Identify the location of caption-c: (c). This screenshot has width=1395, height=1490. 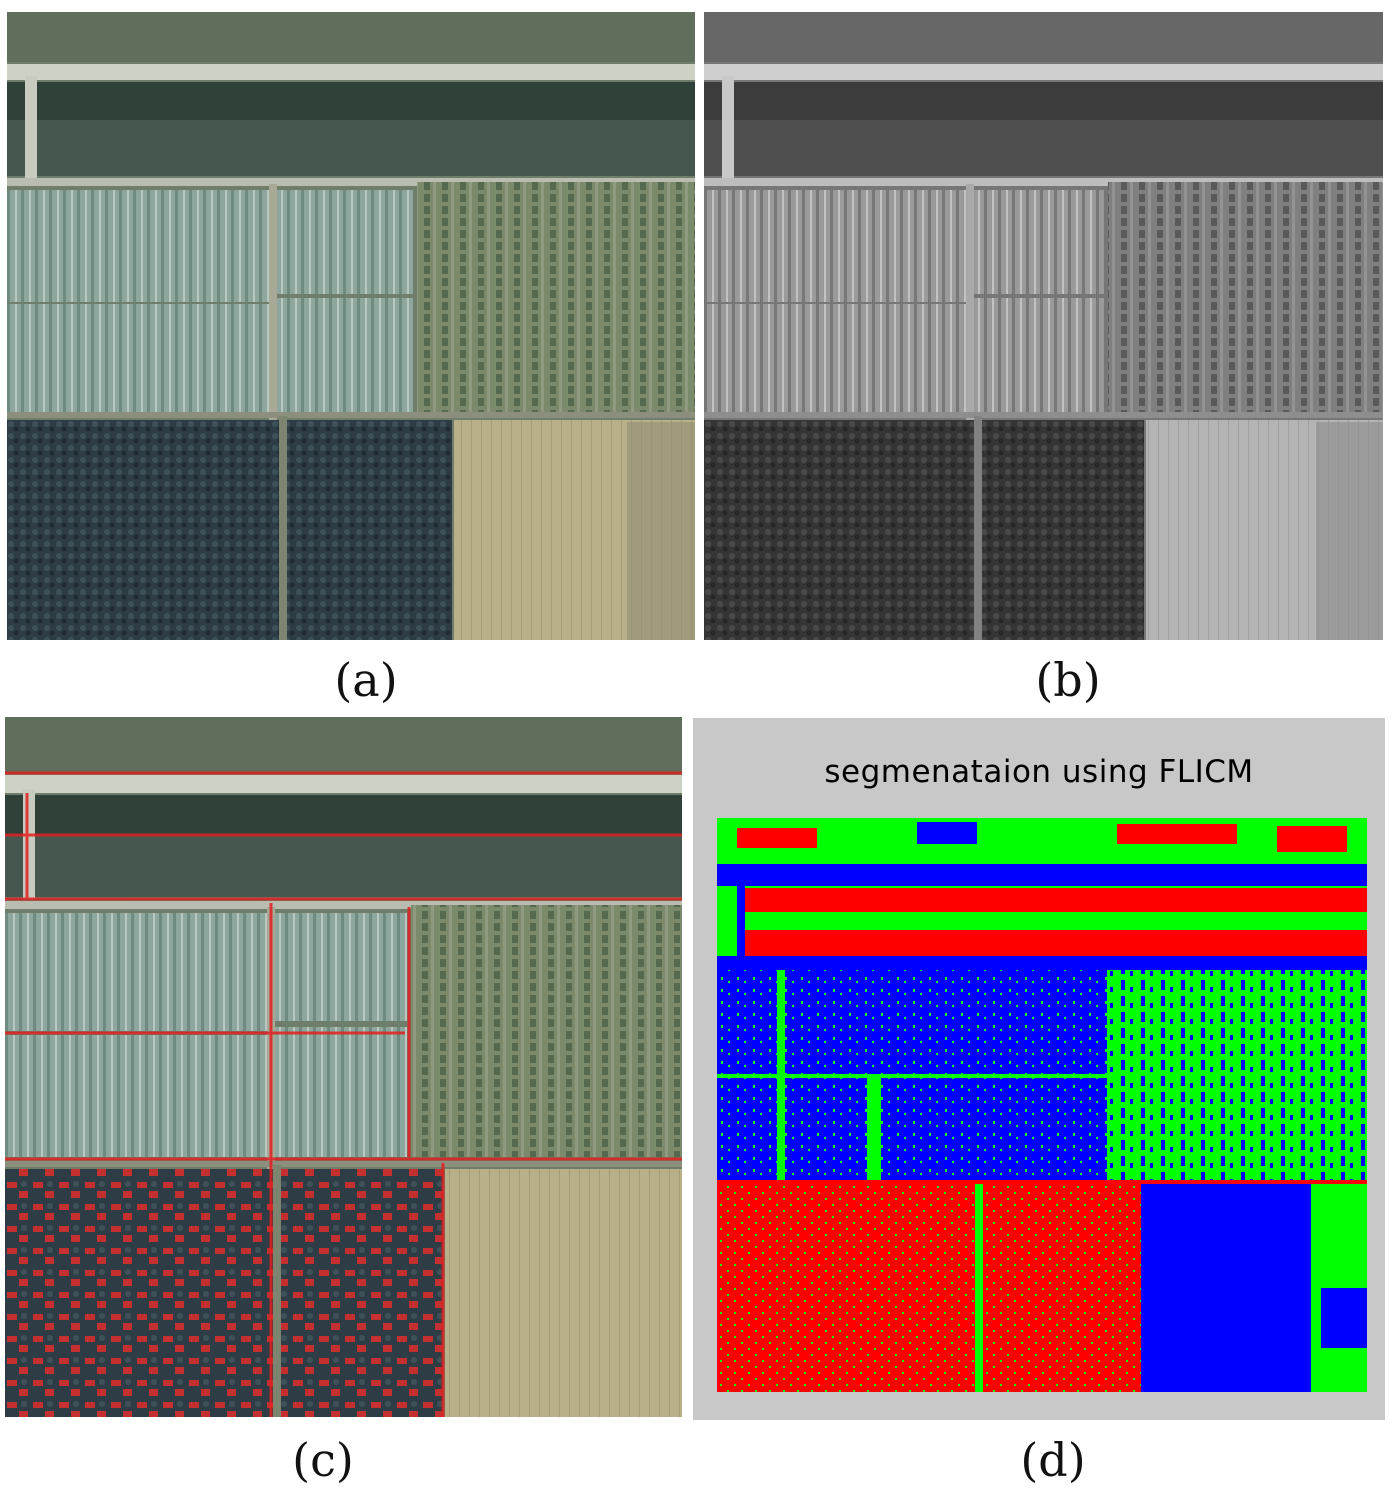
(323, 1460).